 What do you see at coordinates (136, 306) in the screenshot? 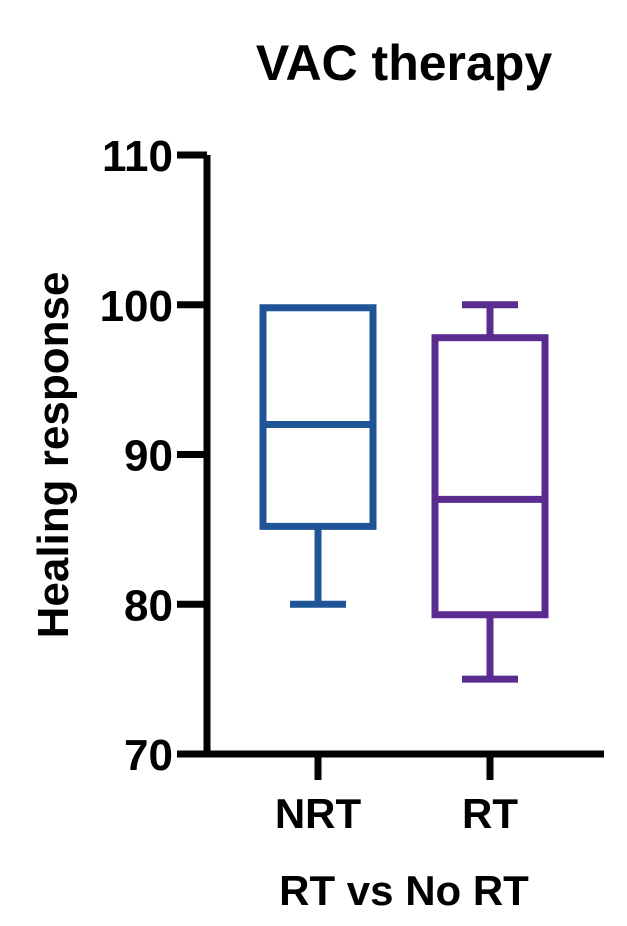
I see `y-tick-label: 100` at bounding box center [136, 306].